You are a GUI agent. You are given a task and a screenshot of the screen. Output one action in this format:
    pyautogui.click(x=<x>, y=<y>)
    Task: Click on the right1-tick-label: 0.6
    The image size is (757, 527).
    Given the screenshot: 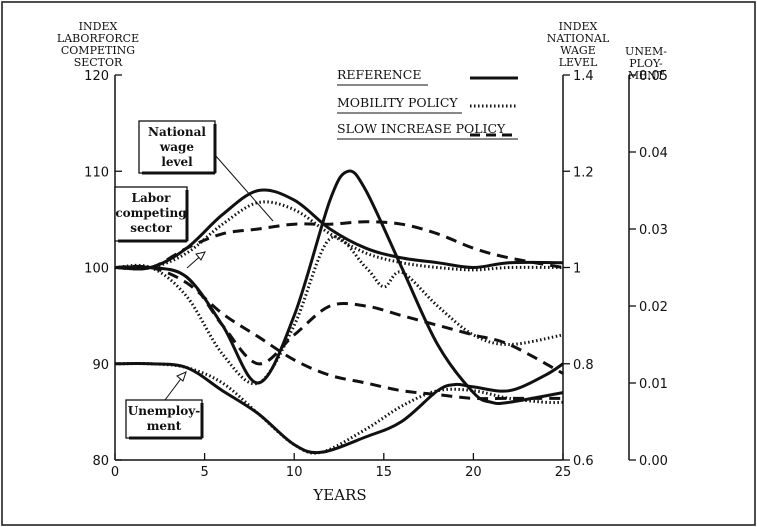 What is the action you would take?
    pyautogui.click(x=583, y=461)
    